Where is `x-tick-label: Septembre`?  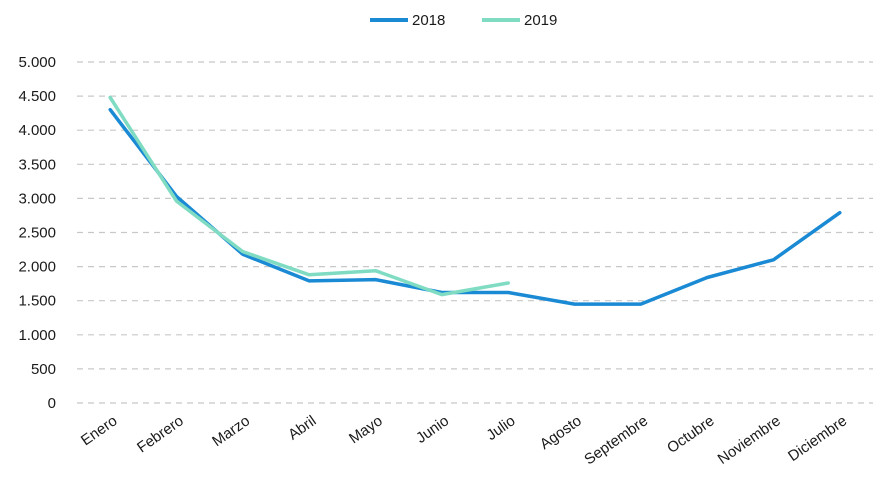 x-tick-label: Septembre is located at coordinates (616, 440).